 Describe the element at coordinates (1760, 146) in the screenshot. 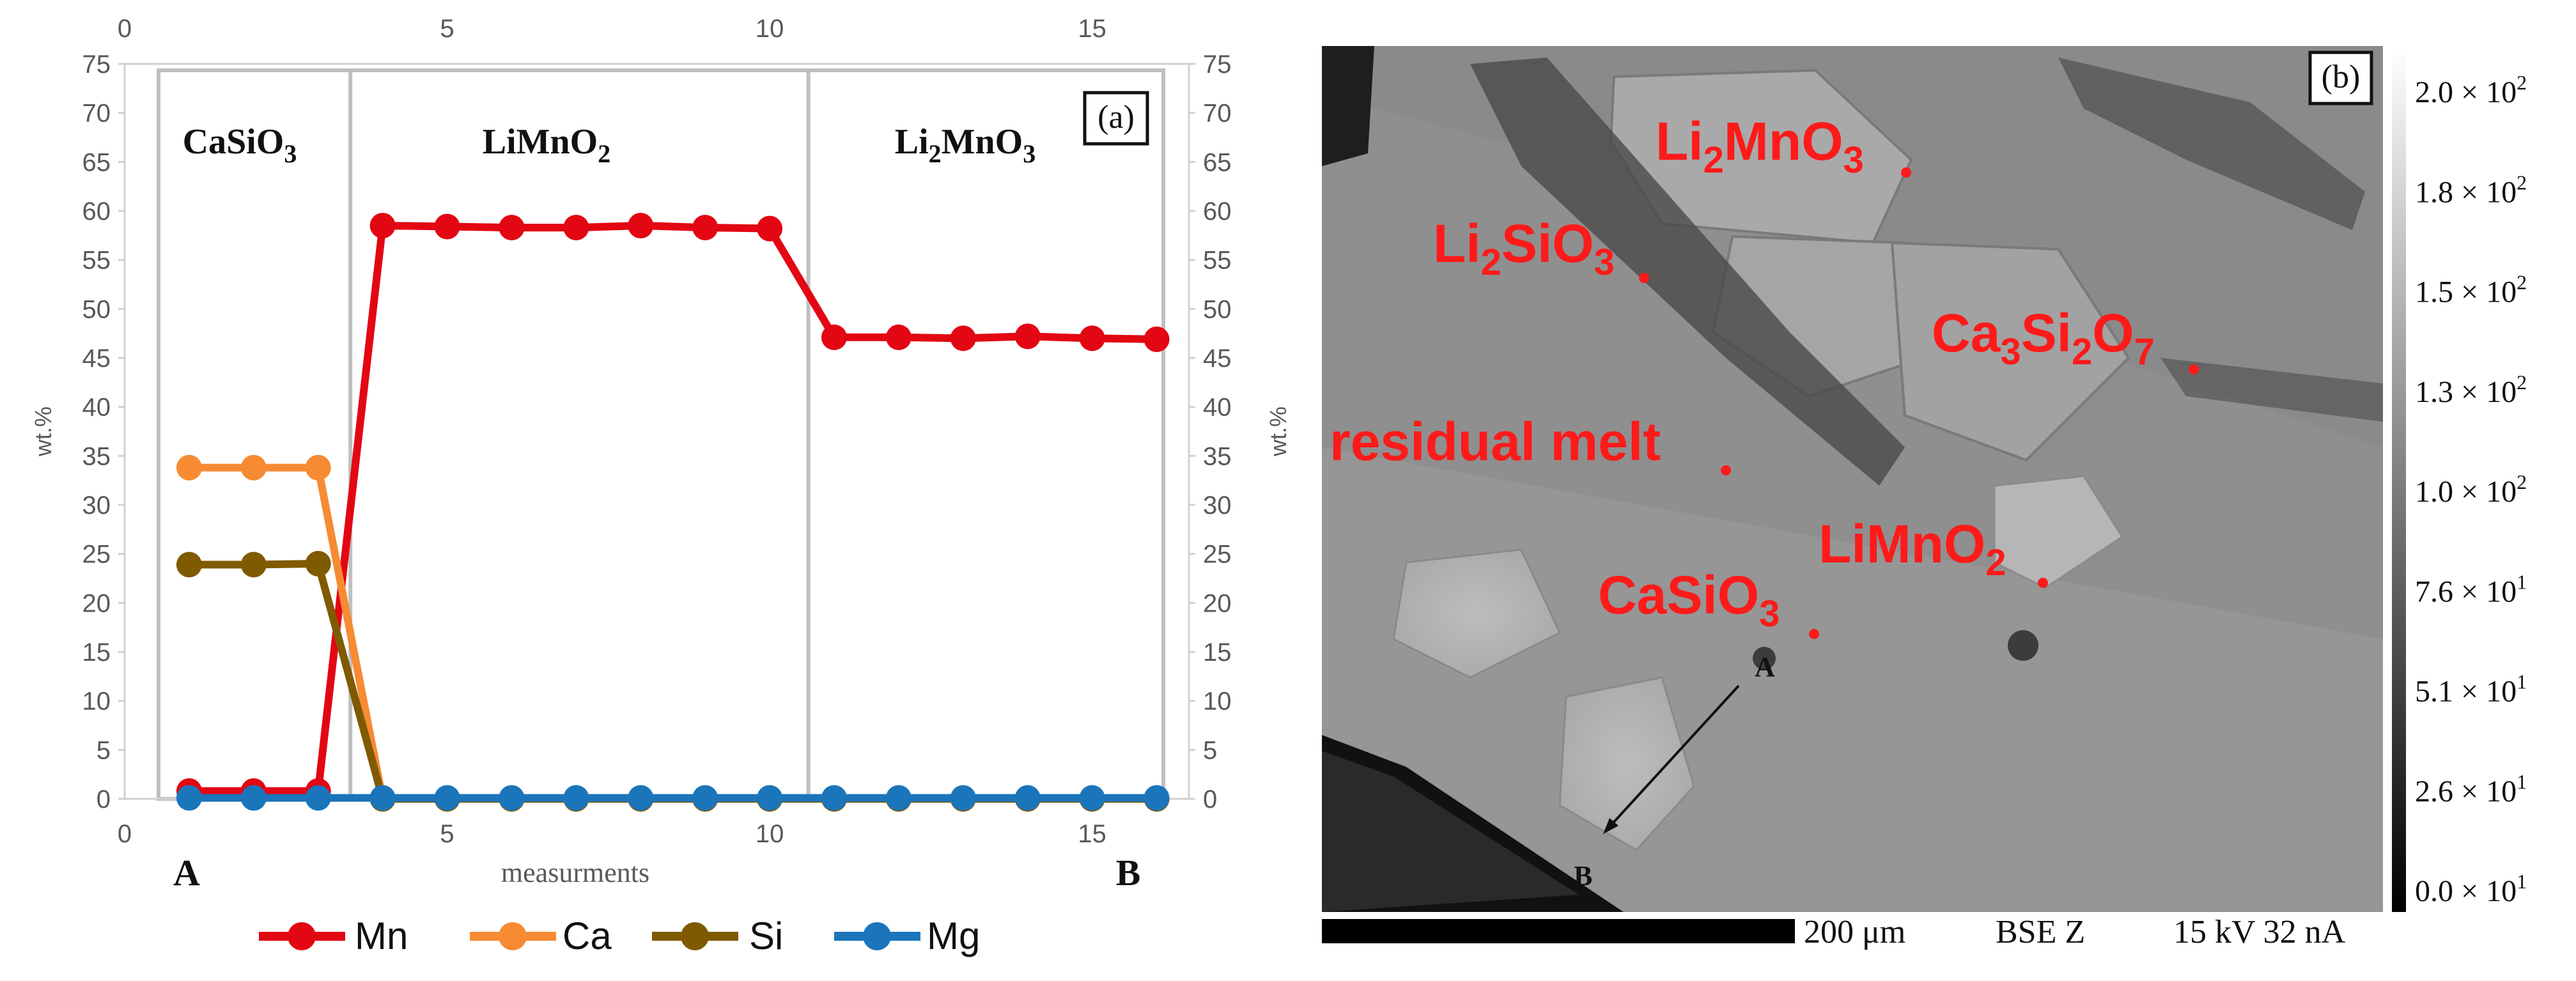

I see `phase-label-li2mno3: Li2MnO3` at that location.